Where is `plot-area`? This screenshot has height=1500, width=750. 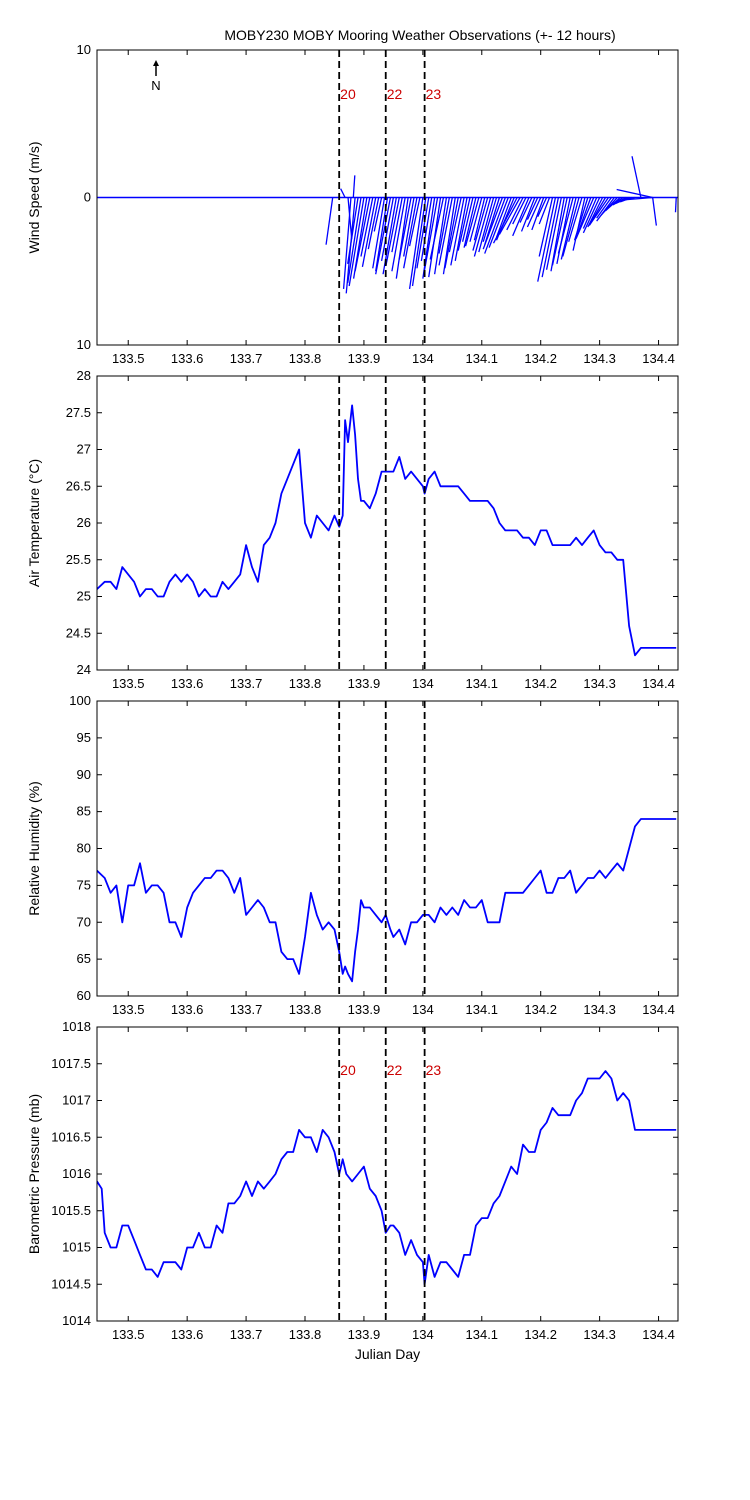
plot-area is located at coordinates (387, 225).